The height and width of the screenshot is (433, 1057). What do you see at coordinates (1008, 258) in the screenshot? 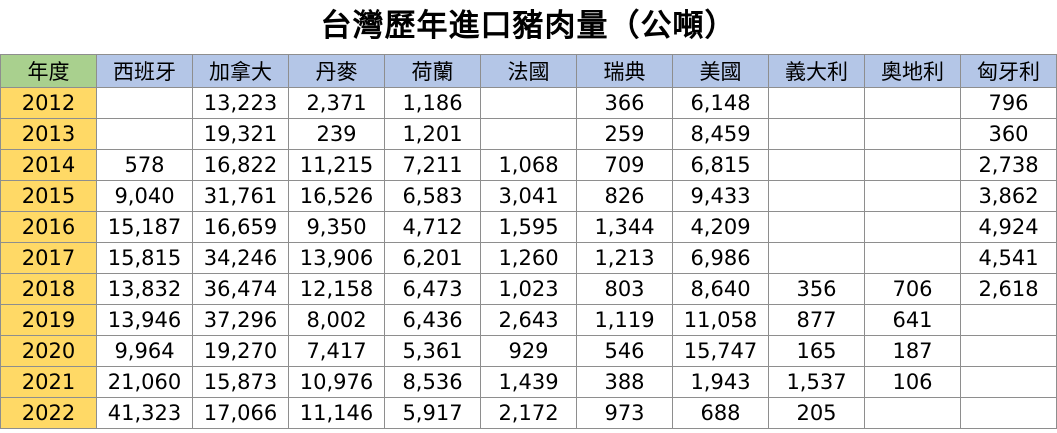
I see `cell: 4,541` at bounding box center [1008, 258].